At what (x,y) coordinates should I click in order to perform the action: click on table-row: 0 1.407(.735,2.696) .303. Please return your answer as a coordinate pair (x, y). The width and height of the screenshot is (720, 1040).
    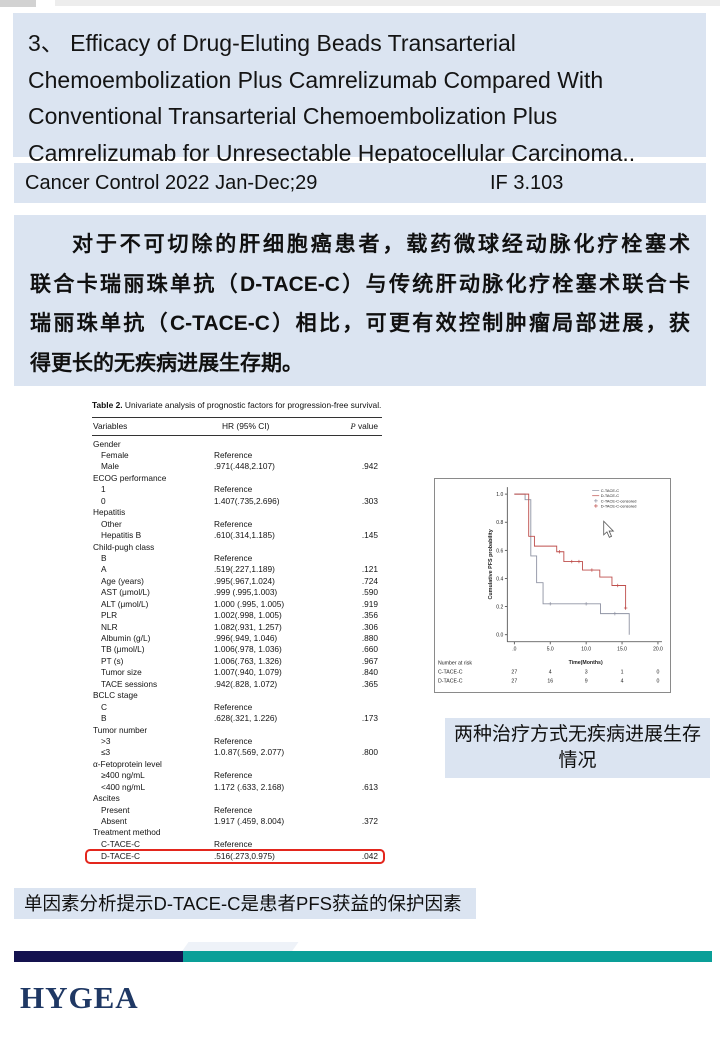
    Looking at the image, I should click on (237, 501).